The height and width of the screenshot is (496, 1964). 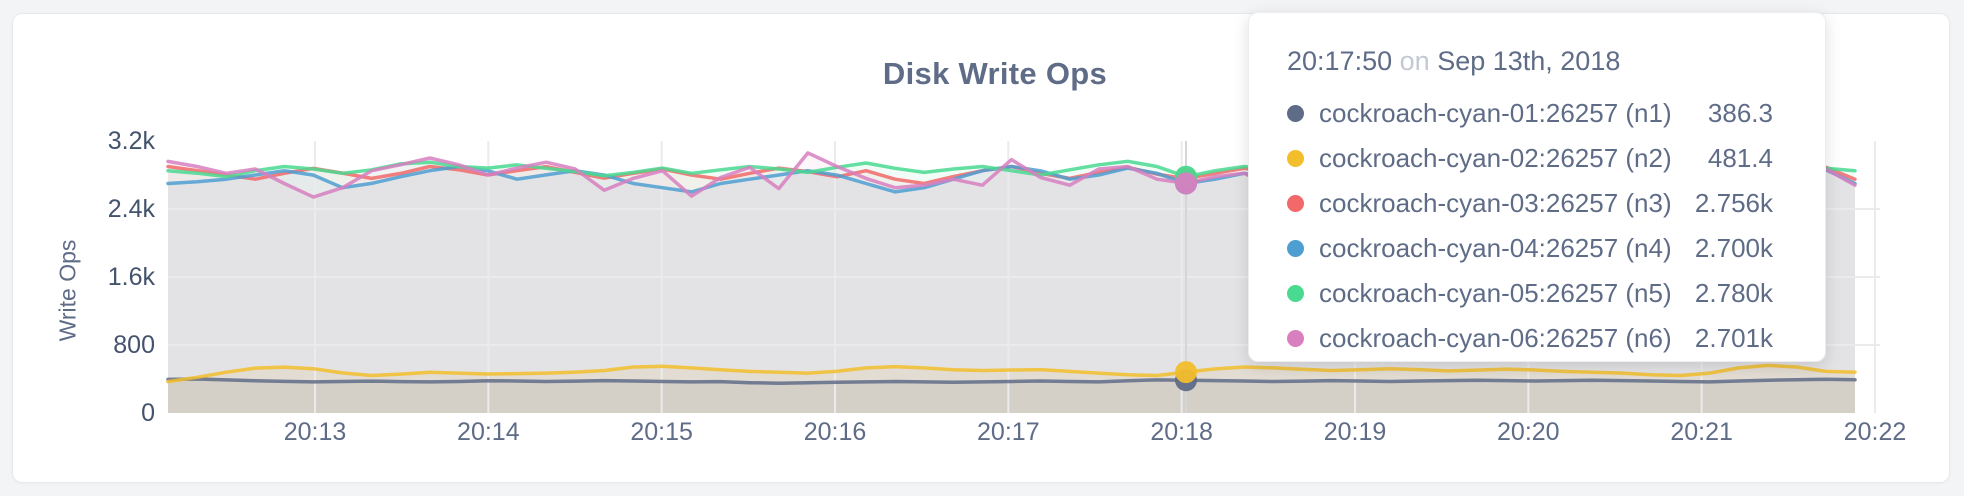 I want to click on x-tick-label: 20:13, so click(x=315, y=432).